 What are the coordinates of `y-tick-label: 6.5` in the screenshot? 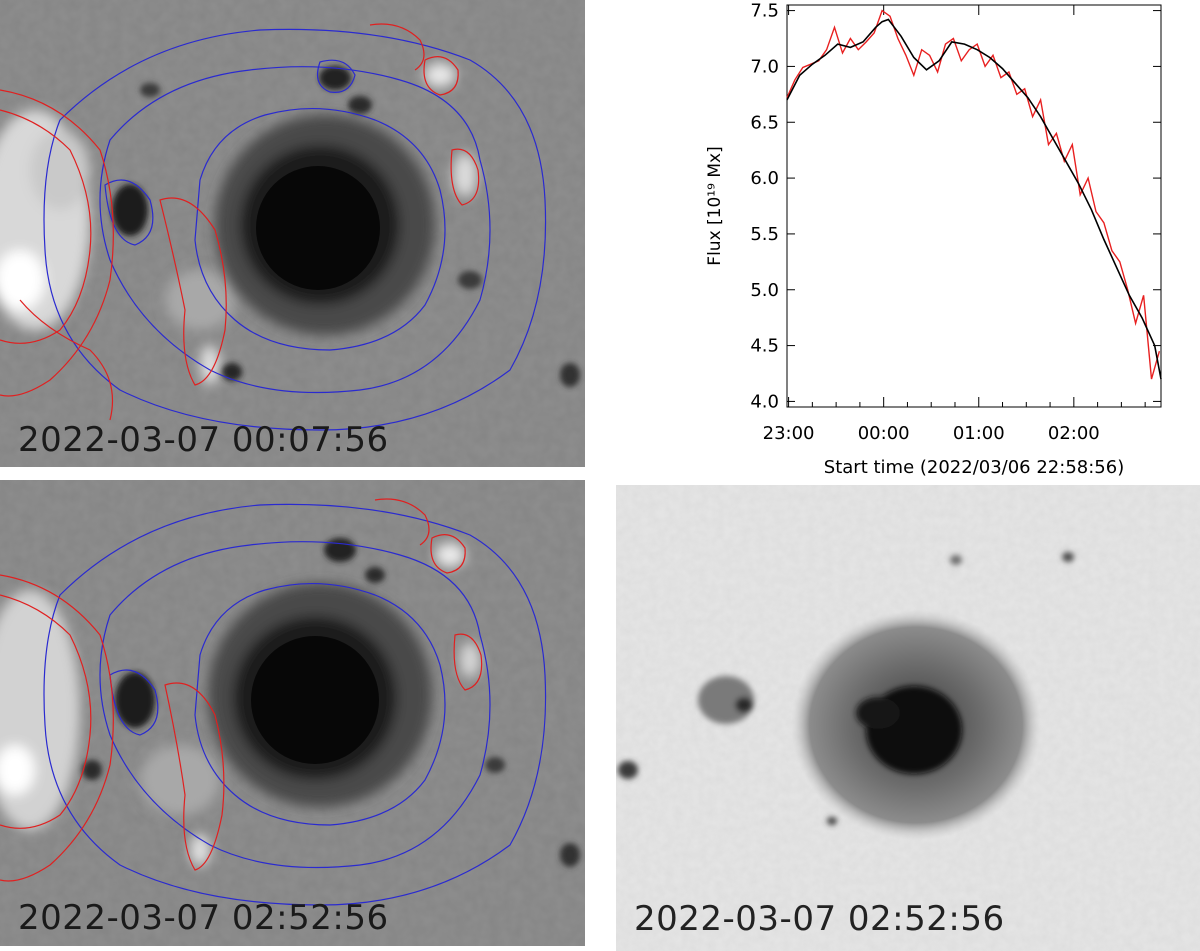 It's located at (764, 122).